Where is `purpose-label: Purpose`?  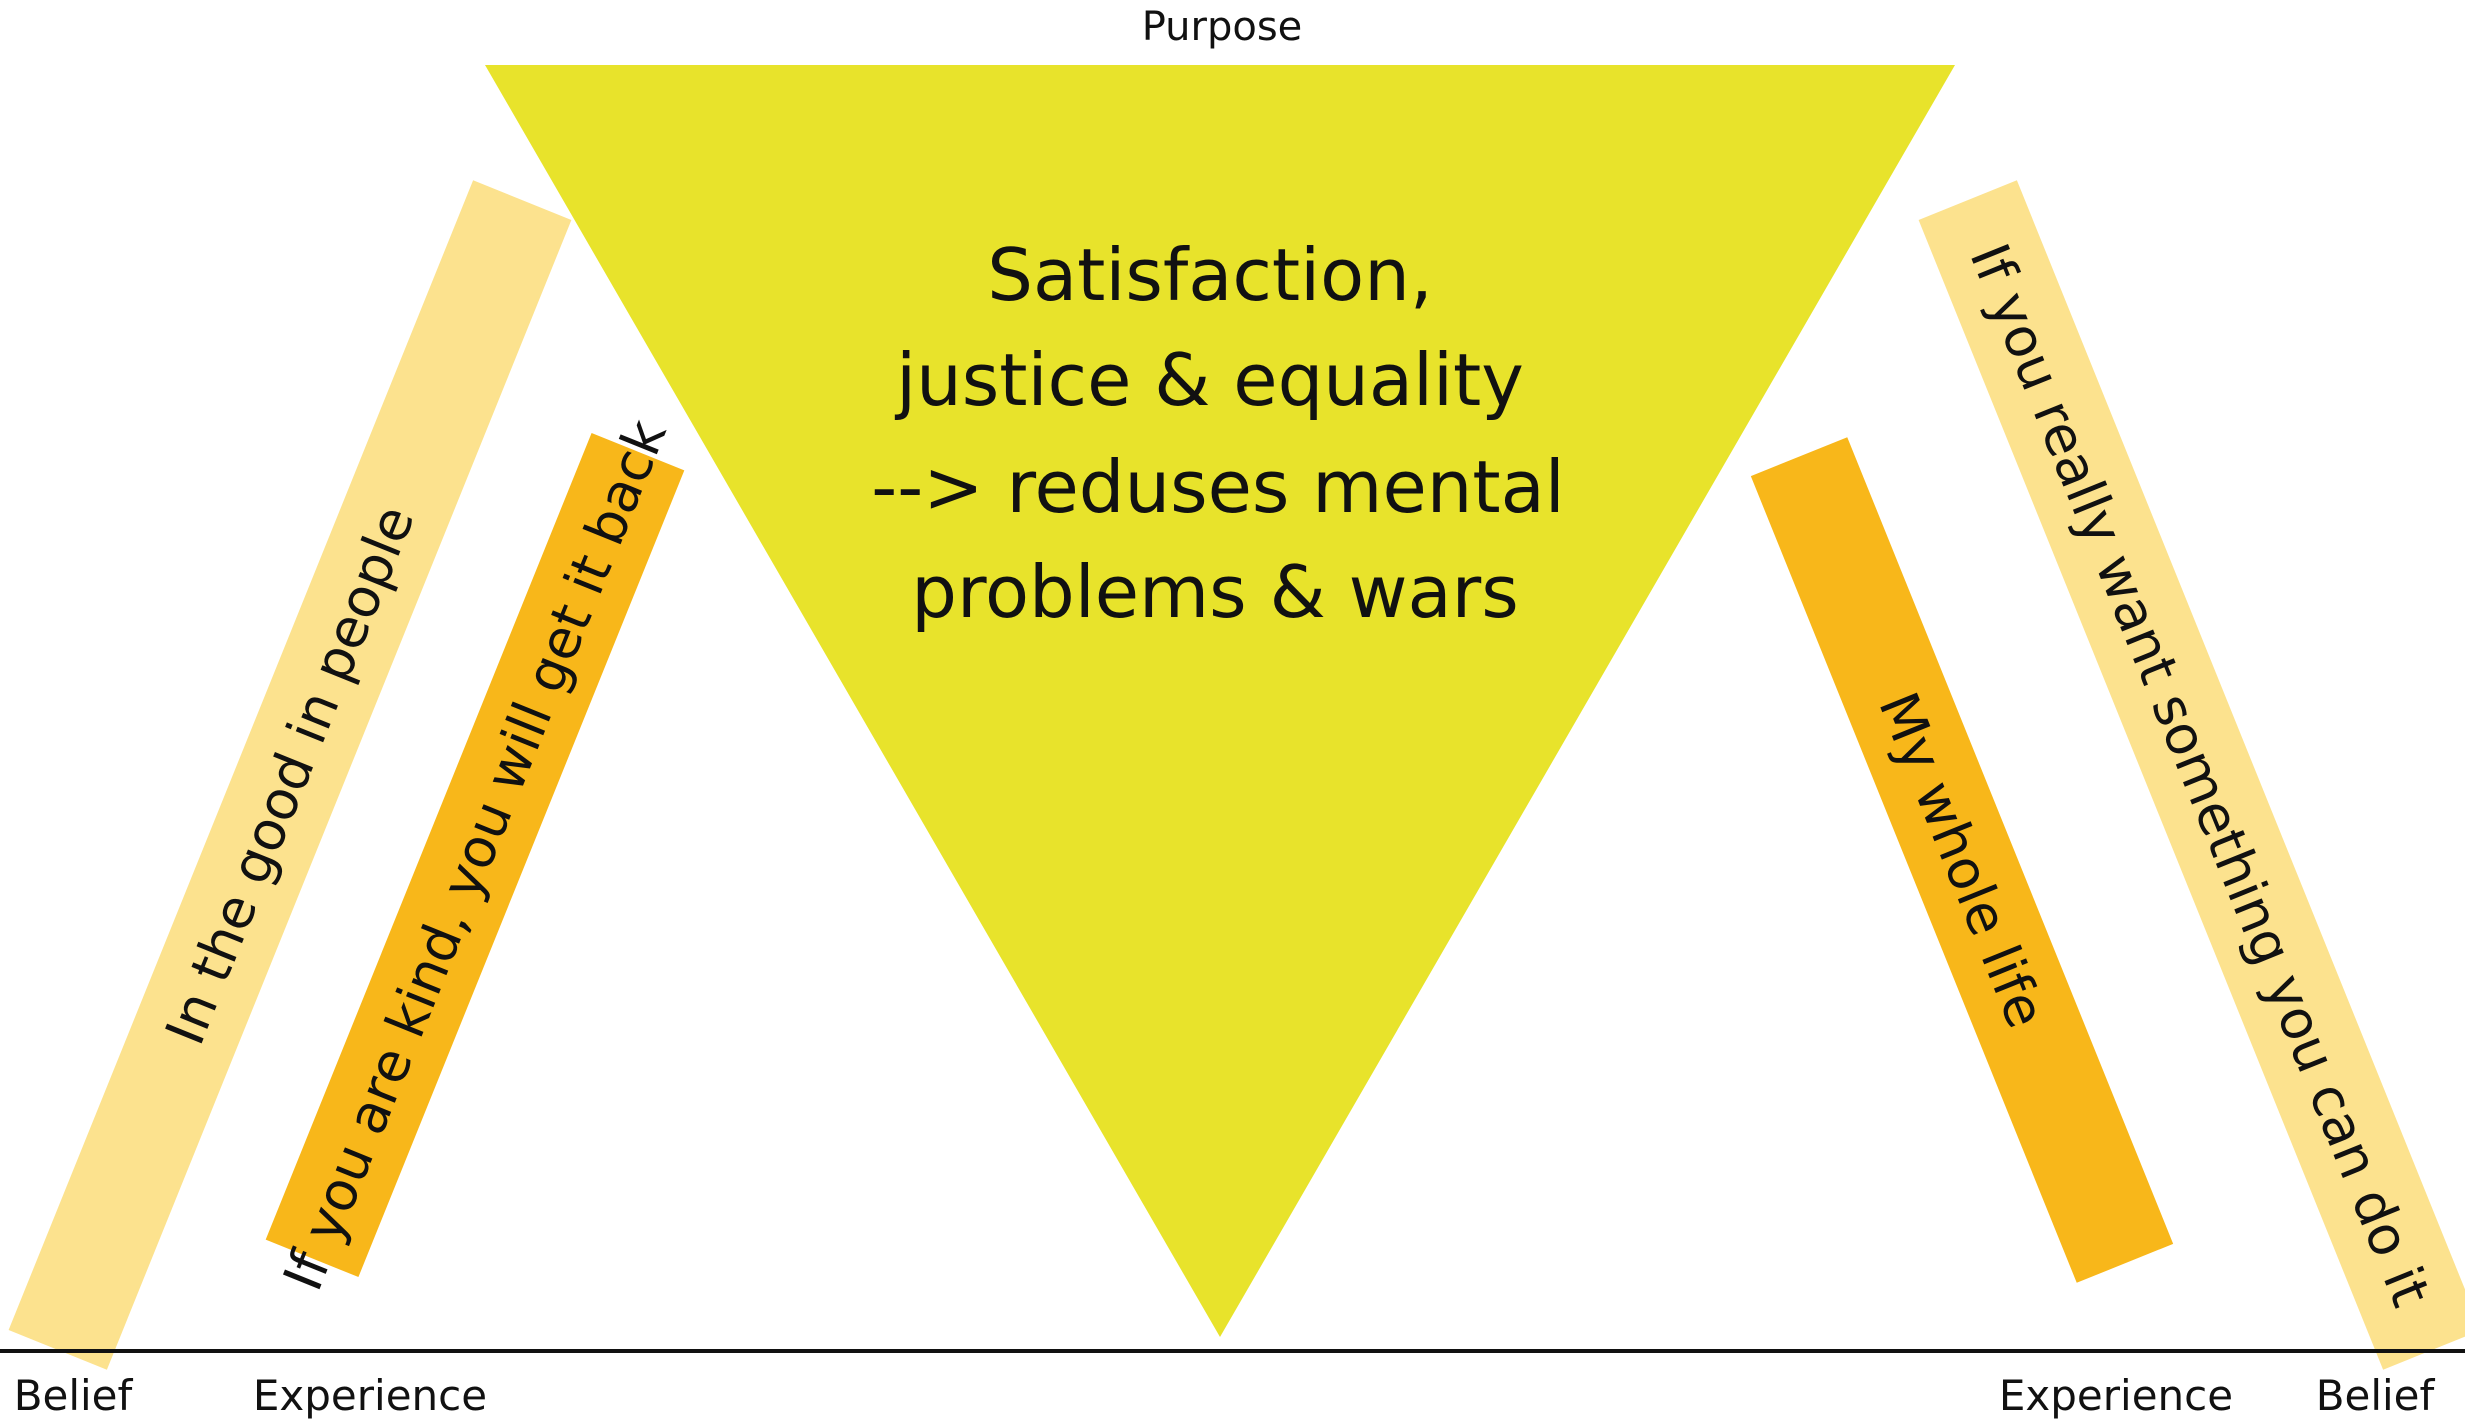
purpose-label: Purpose is located at coordinates (1222, 27).